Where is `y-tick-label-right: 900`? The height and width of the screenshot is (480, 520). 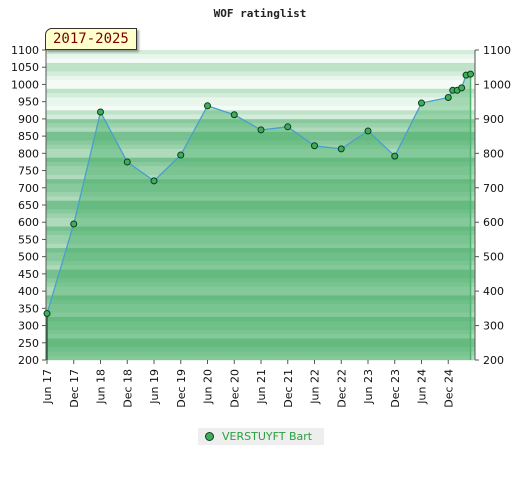 y-tick-label-right: 900 is located at coordinates (493, 119).